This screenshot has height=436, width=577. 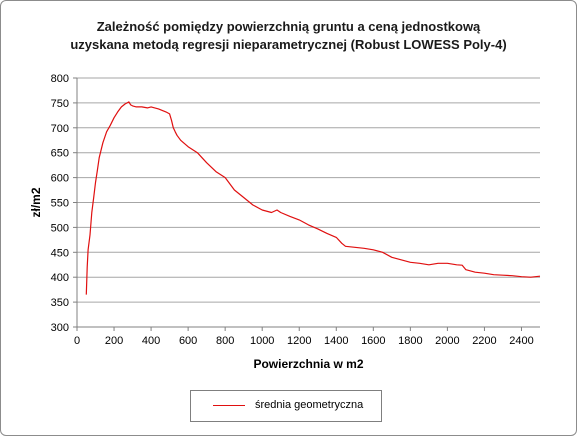 I want to click on legend: średnia geometryczna, so click(x=286, y=406).